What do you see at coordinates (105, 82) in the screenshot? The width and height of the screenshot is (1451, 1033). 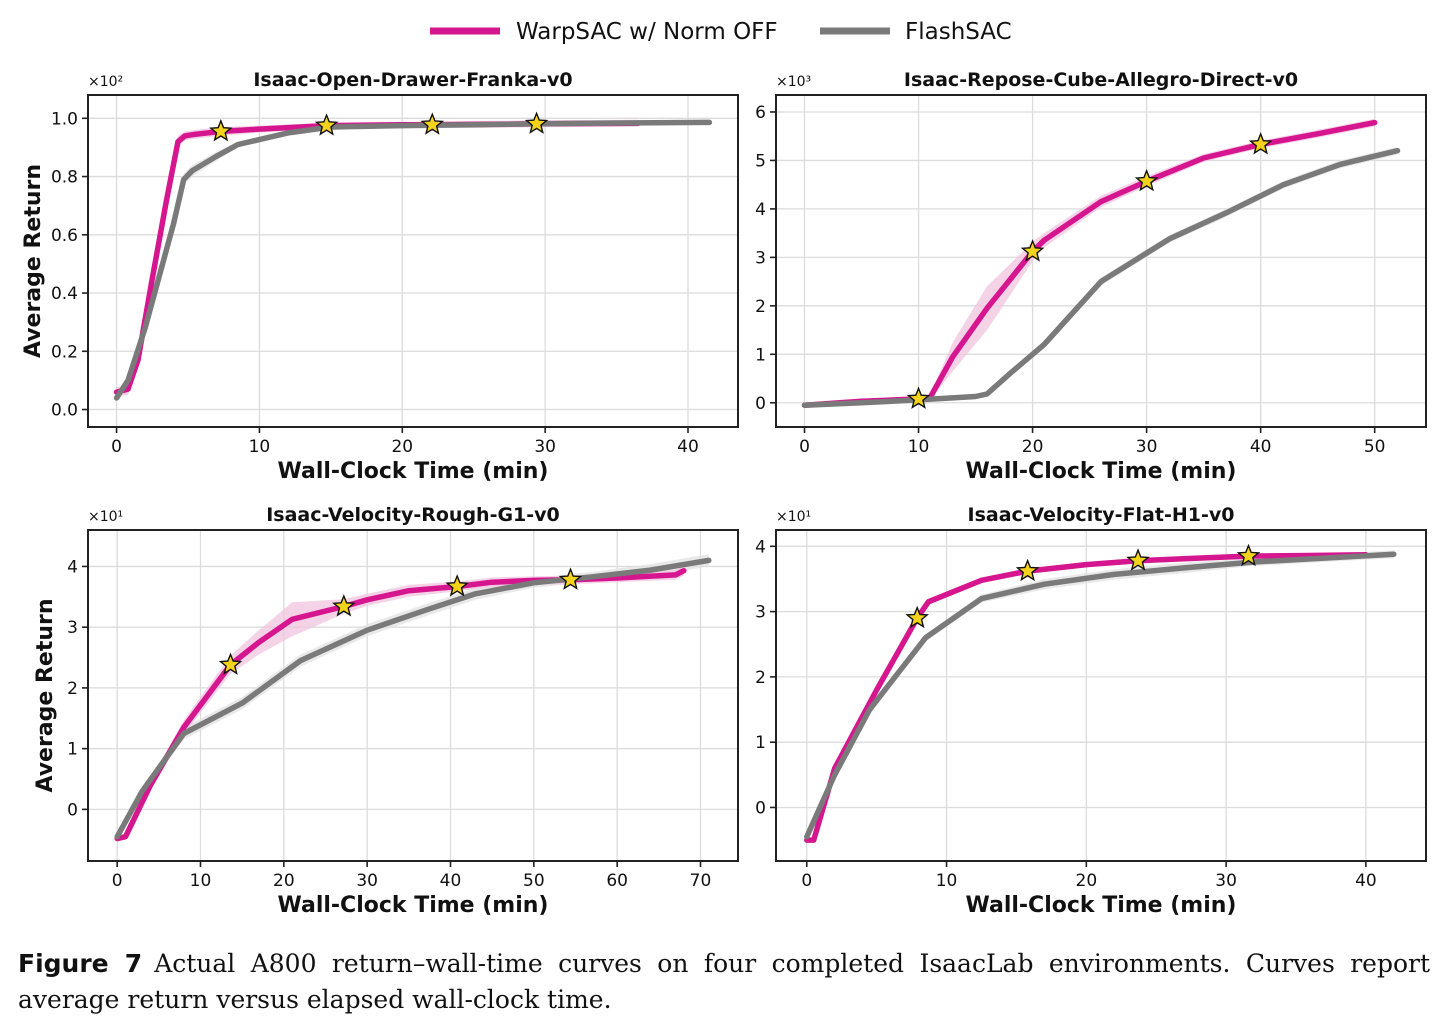 I see `y-multiplier: ×10²` at bounding box center [105, 82].